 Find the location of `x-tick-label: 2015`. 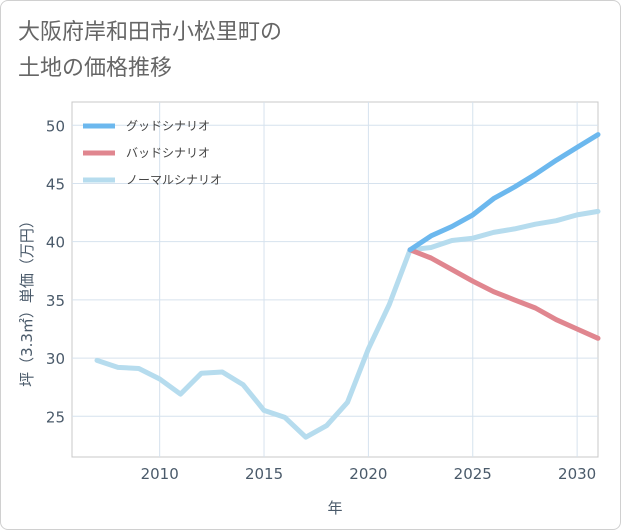

x-tick-label: 2015 is located at coordinates (264, 474).